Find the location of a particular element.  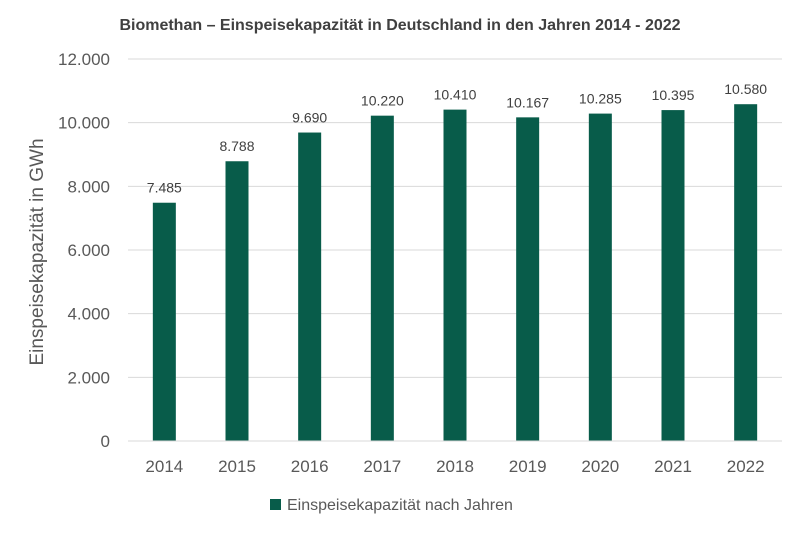

legend-label: Einspeisekapazität nach Jahren is located at coordinates (400, 505).